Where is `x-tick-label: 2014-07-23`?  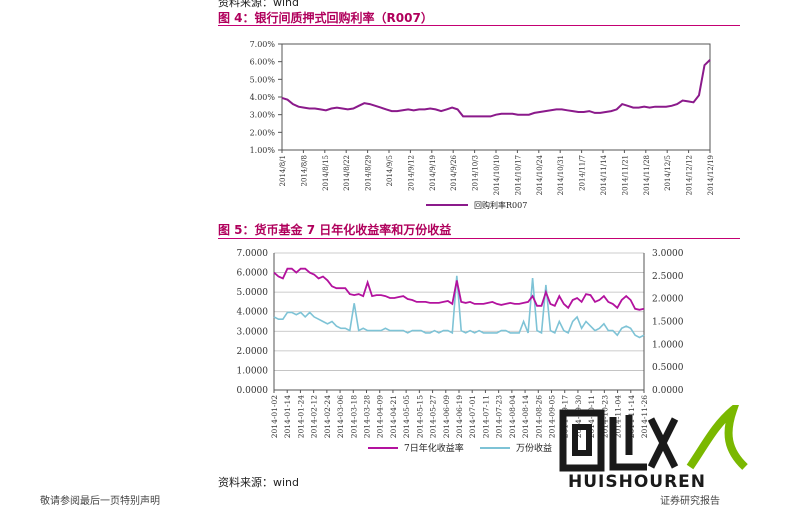 x-tick-label: 2014-07-23 is located at coordinates (499, 416).